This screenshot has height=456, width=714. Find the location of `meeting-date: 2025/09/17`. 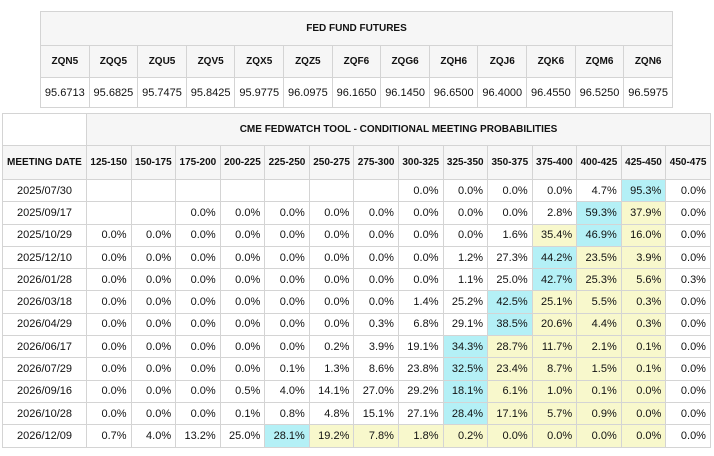

meeting-date: 2025/09/17 is located at coordinates (44, 213).